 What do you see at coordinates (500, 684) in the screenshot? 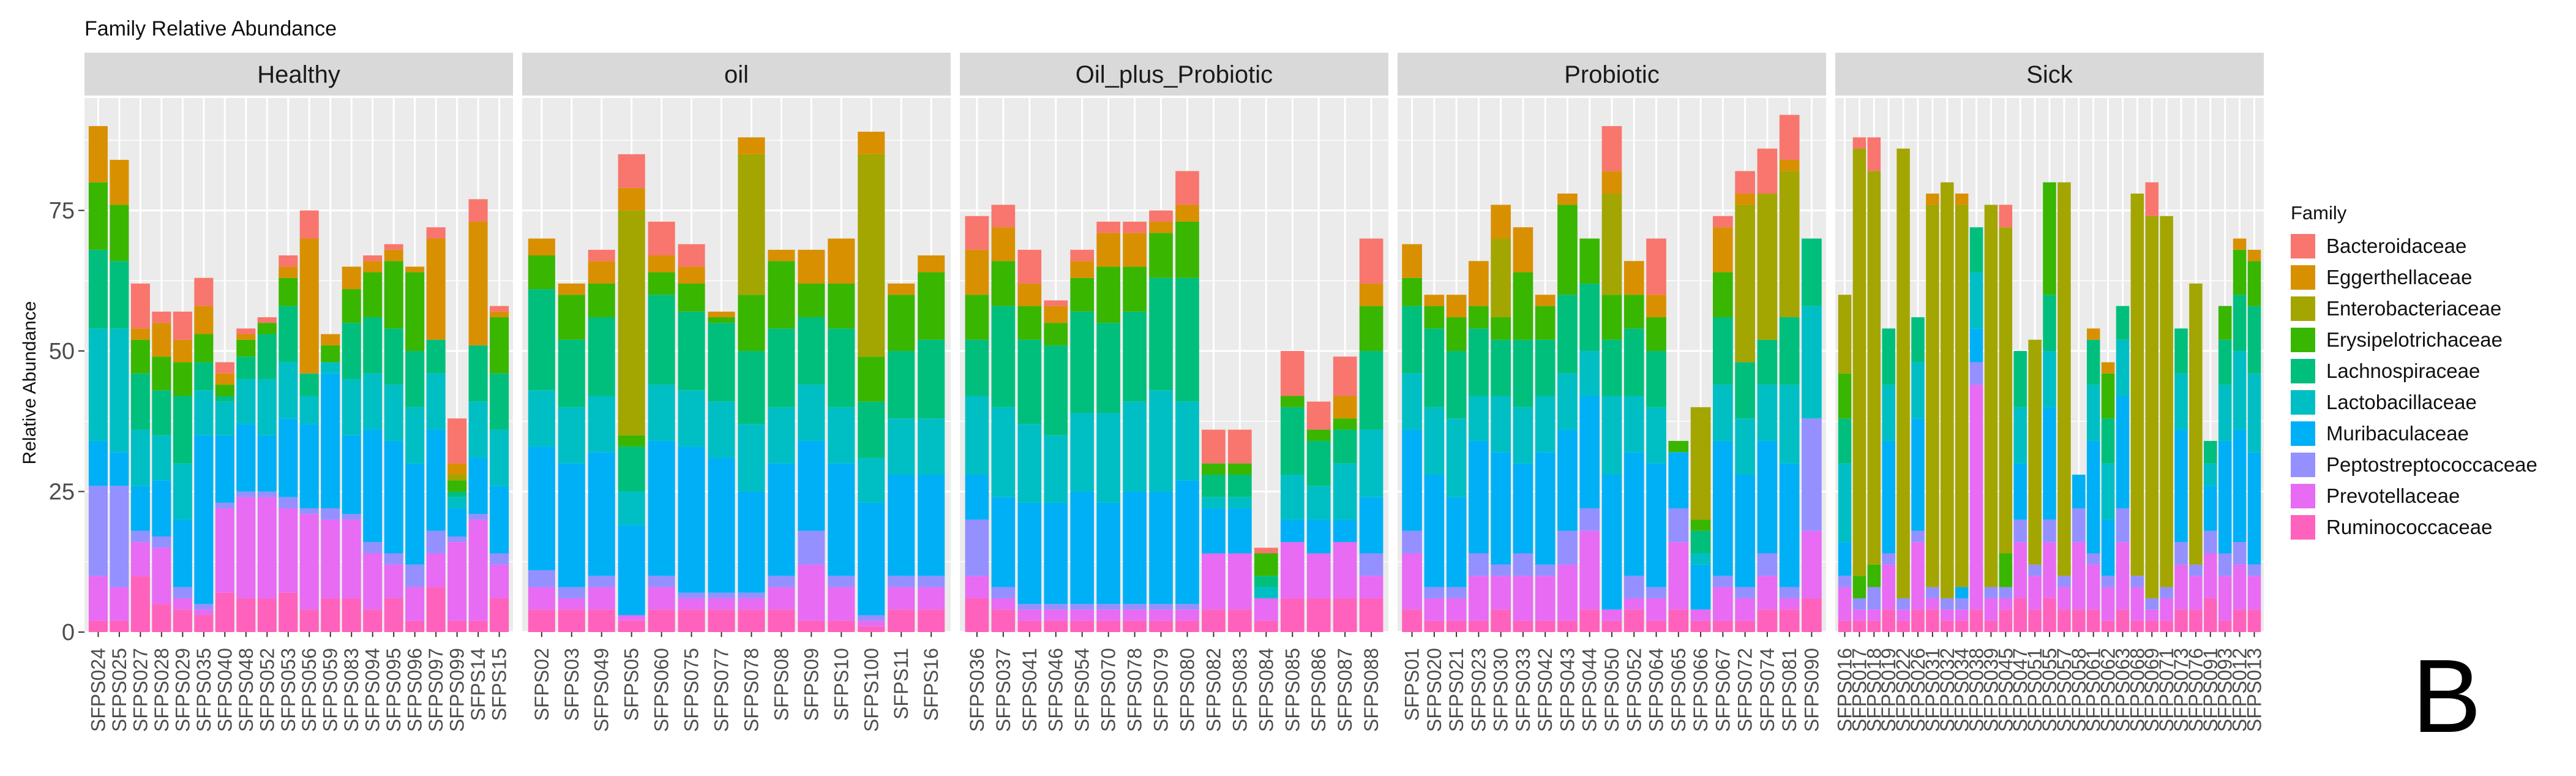
I see `x-tick-label: SFPS15` at bounding box center [500, 684].